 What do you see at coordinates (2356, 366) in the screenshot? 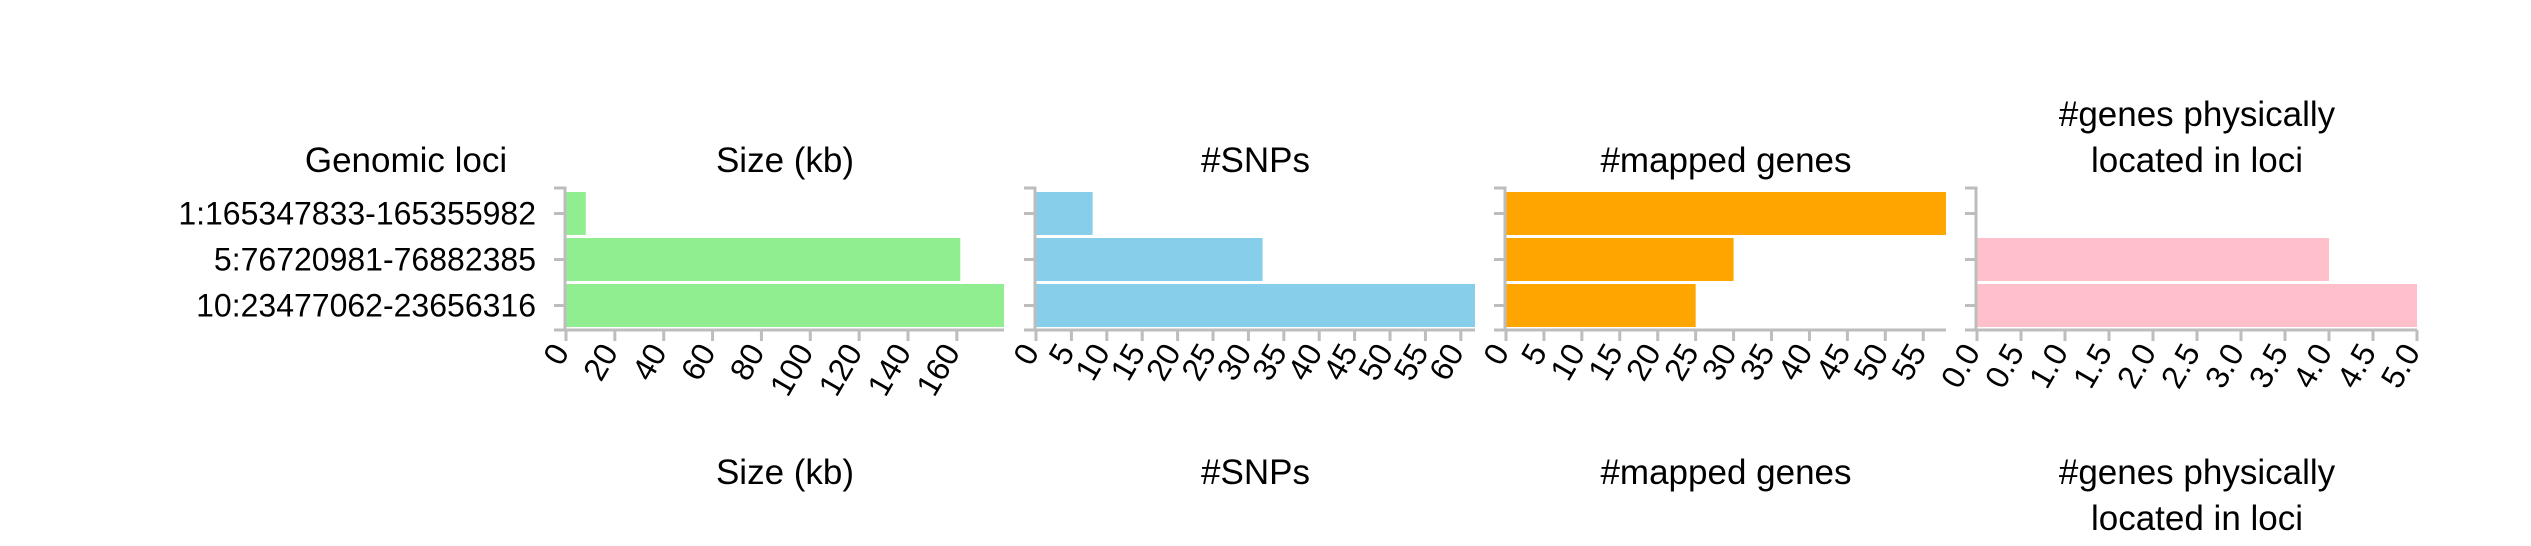
I see `x-tick-label: 4.5` at bounding box center [2356, 366].